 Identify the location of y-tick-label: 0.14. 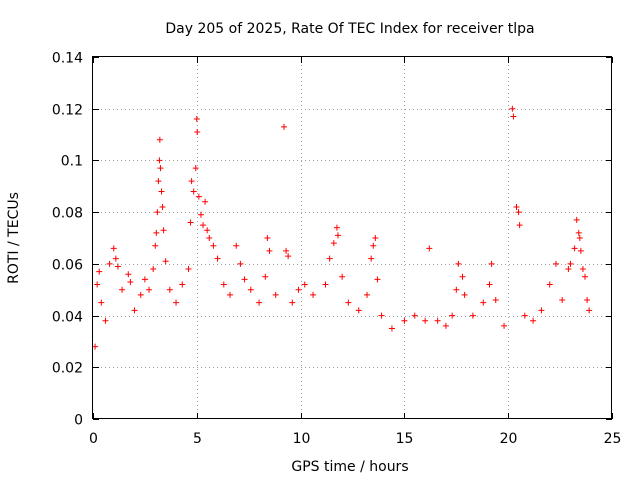
(67, 59).